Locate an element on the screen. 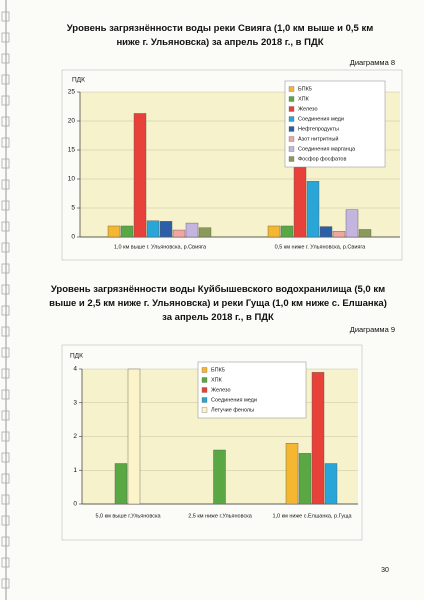  y-tick-label: 15 is located at coordinates (72, 150).